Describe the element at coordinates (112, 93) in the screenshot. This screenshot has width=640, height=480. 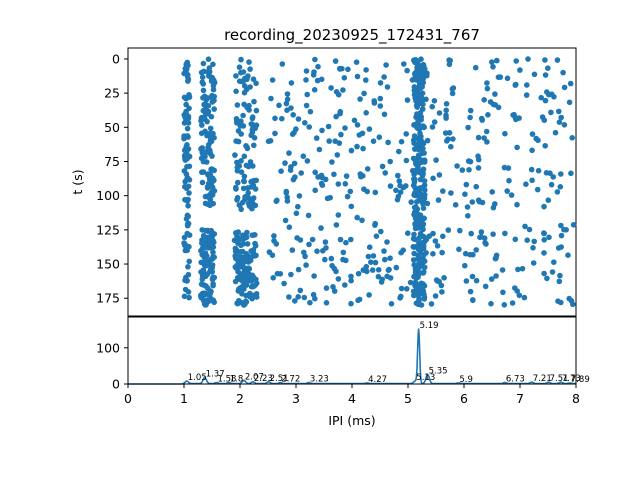
I see `raster-y-tick-label: 25` at that location.